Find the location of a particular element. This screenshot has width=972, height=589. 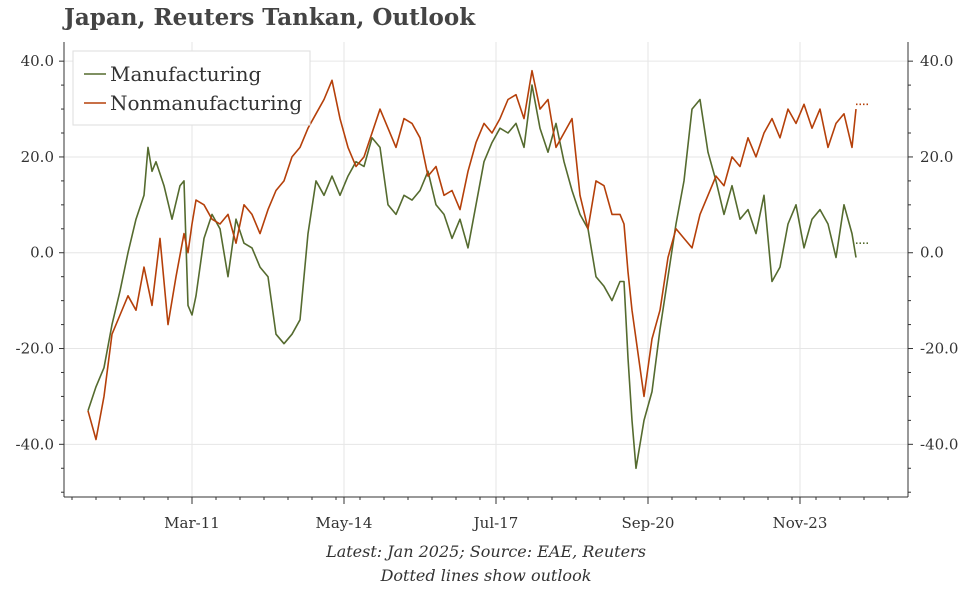

y-tick-label-left: 0.0 is located at coordinates (42, 253).